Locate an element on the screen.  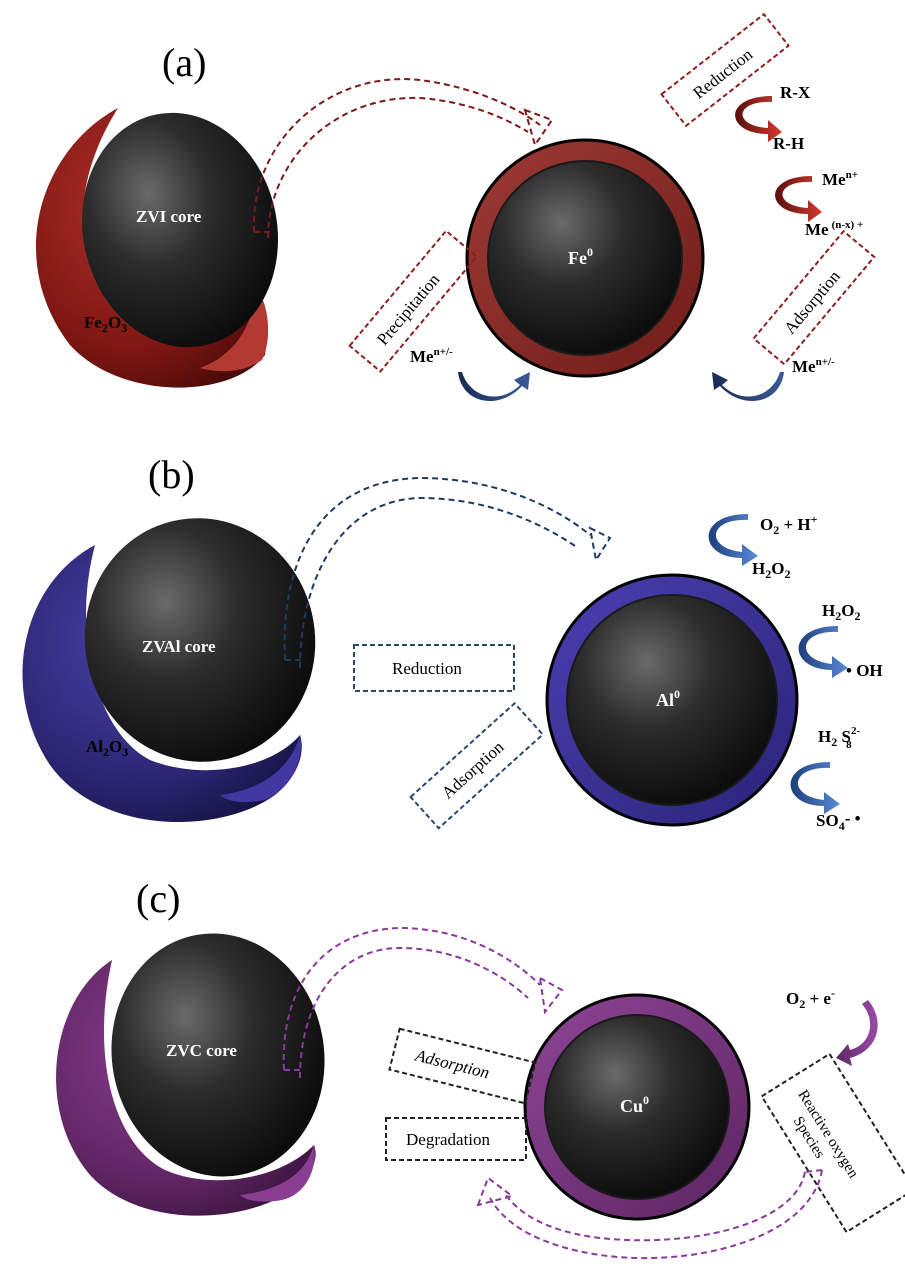
zvc-core-label: ZVC core is located at coordinates (201, 1050).